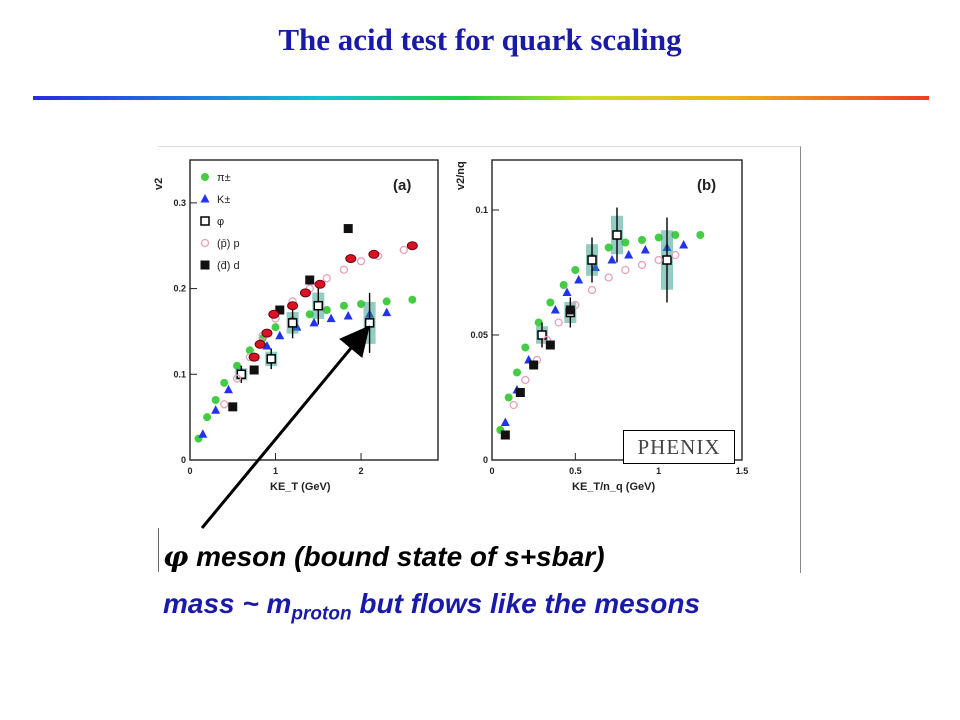  What do you see at coordinates (223, 200) in the screenshot?
I see `legend-label-1: K±` at bounding box center [223, 200].